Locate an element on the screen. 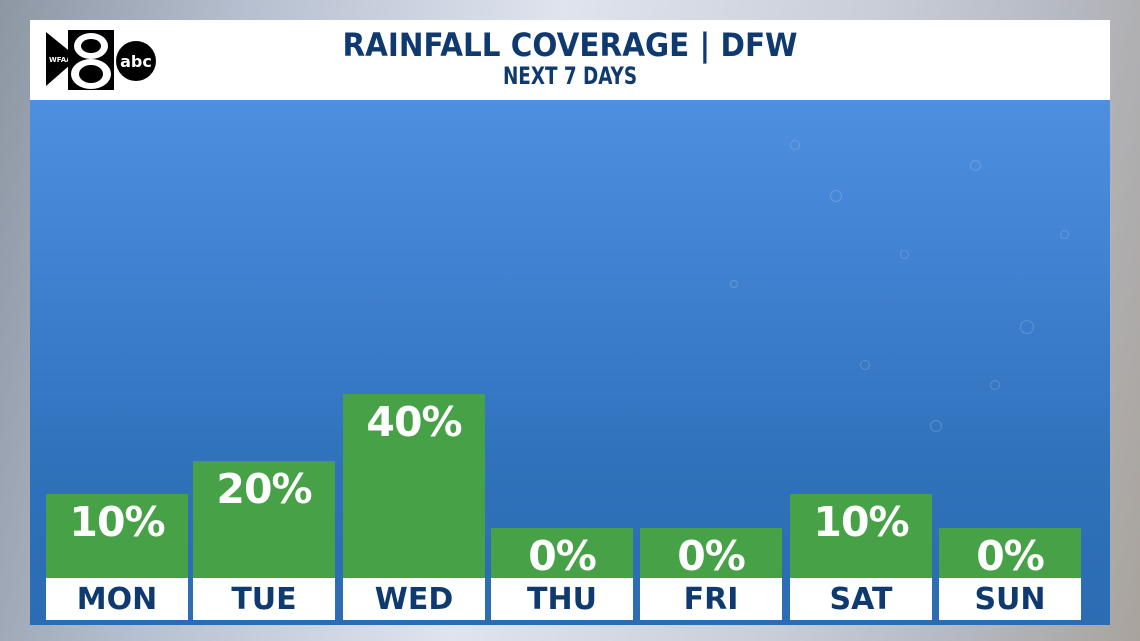  bar-thu: 0% is located at coordinates (562, 554).